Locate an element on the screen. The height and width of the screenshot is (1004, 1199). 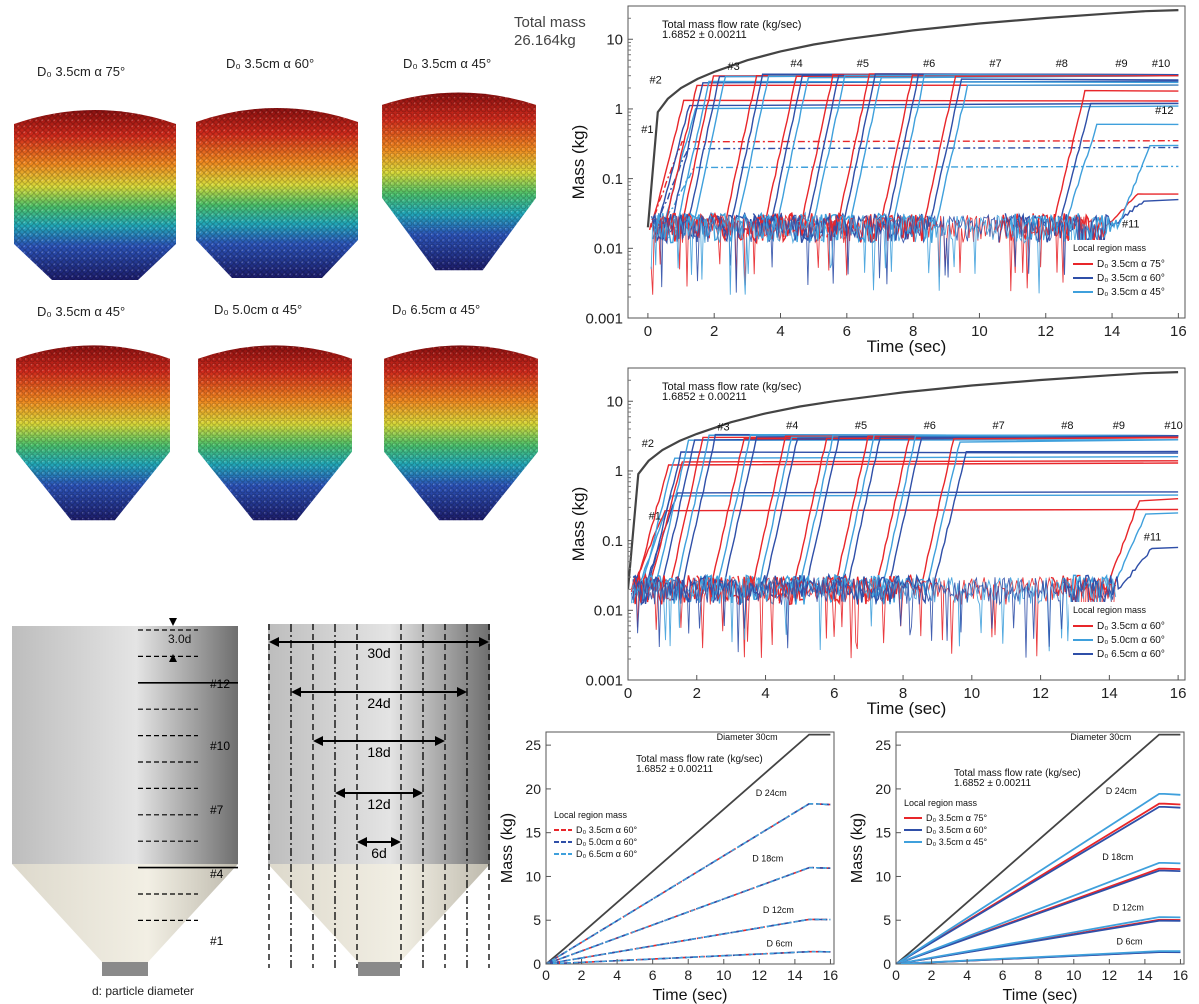
y-tick-label: 1 is located at coordinates (619, 109).